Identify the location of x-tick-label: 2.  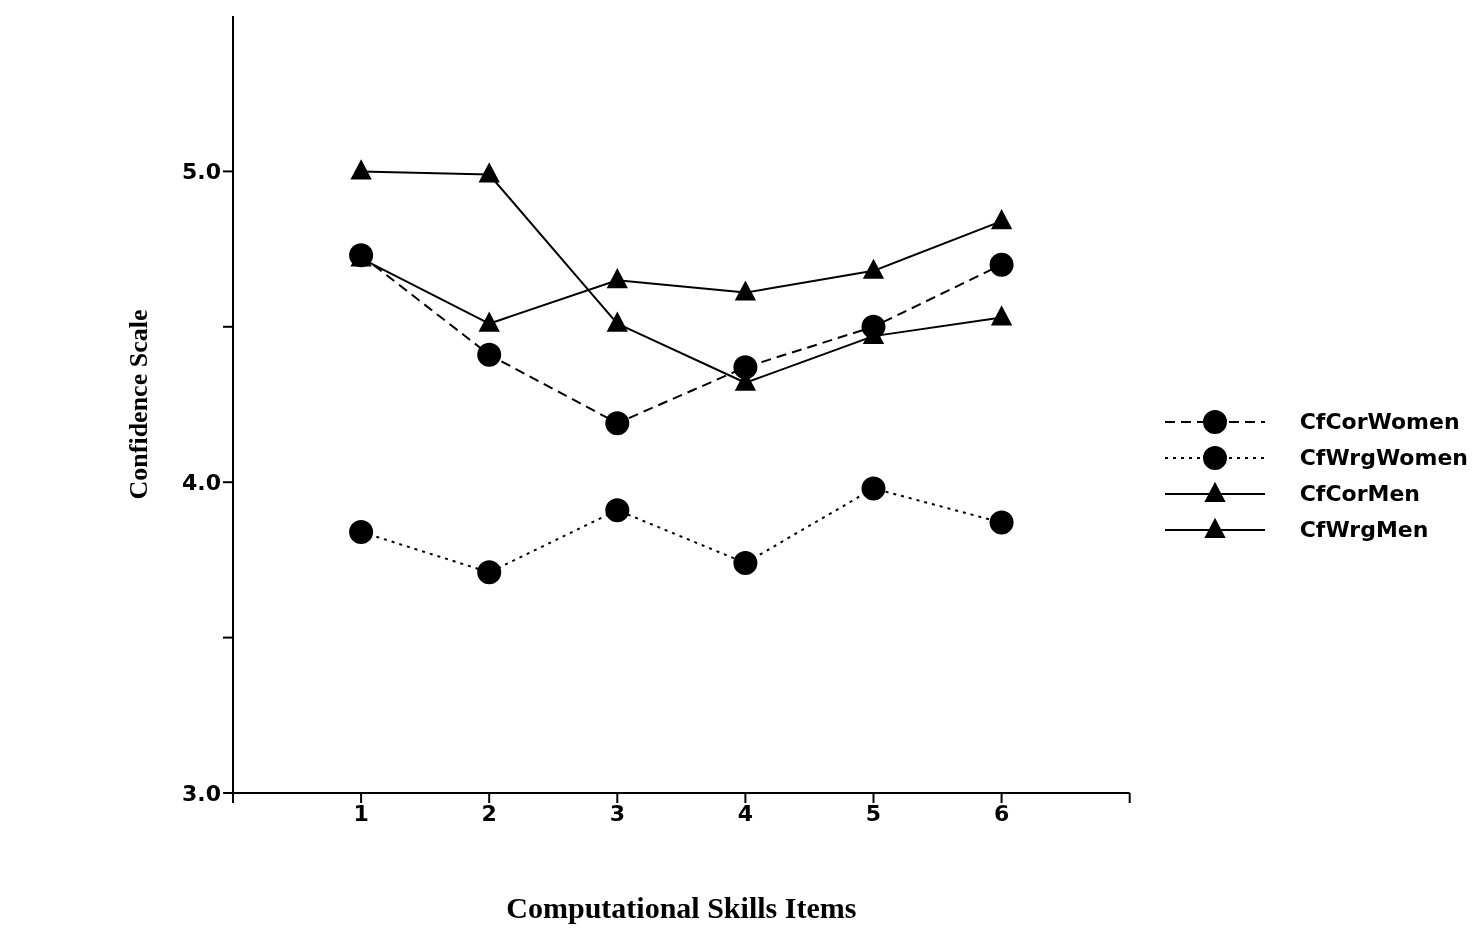
(489, 813).